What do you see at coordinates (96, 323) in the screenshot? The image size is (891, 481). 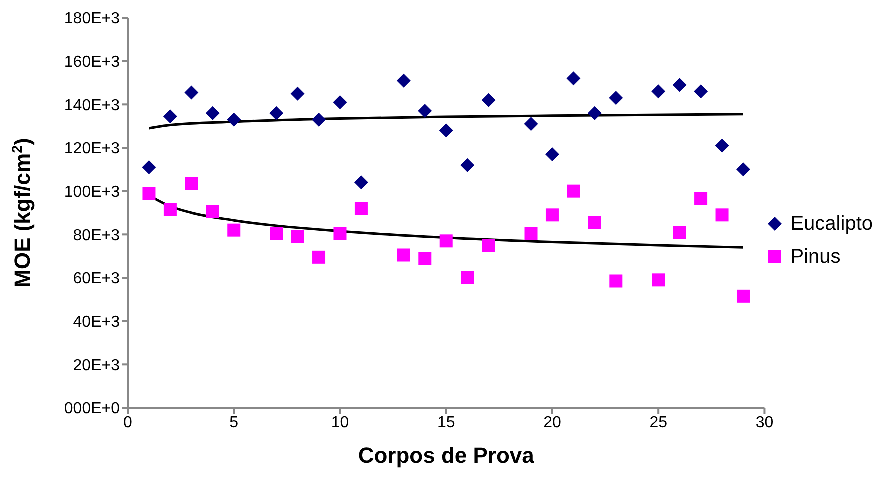 I see `y-tick-label: 40E+3` at bounding box center [96, 323].